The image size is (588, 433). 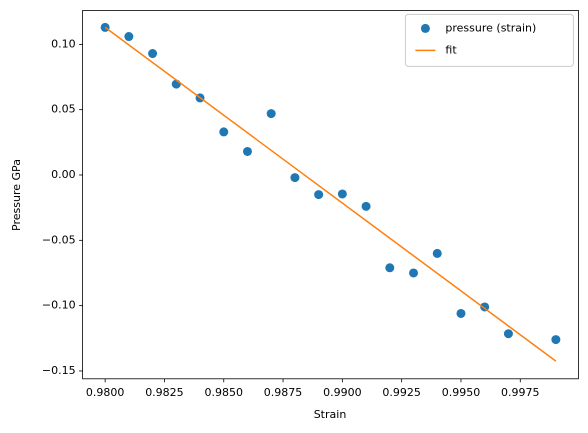 What do you see at coordinates (489, 40) in the screenshot?
I see `legend-box` at bounding box center [489, 40].